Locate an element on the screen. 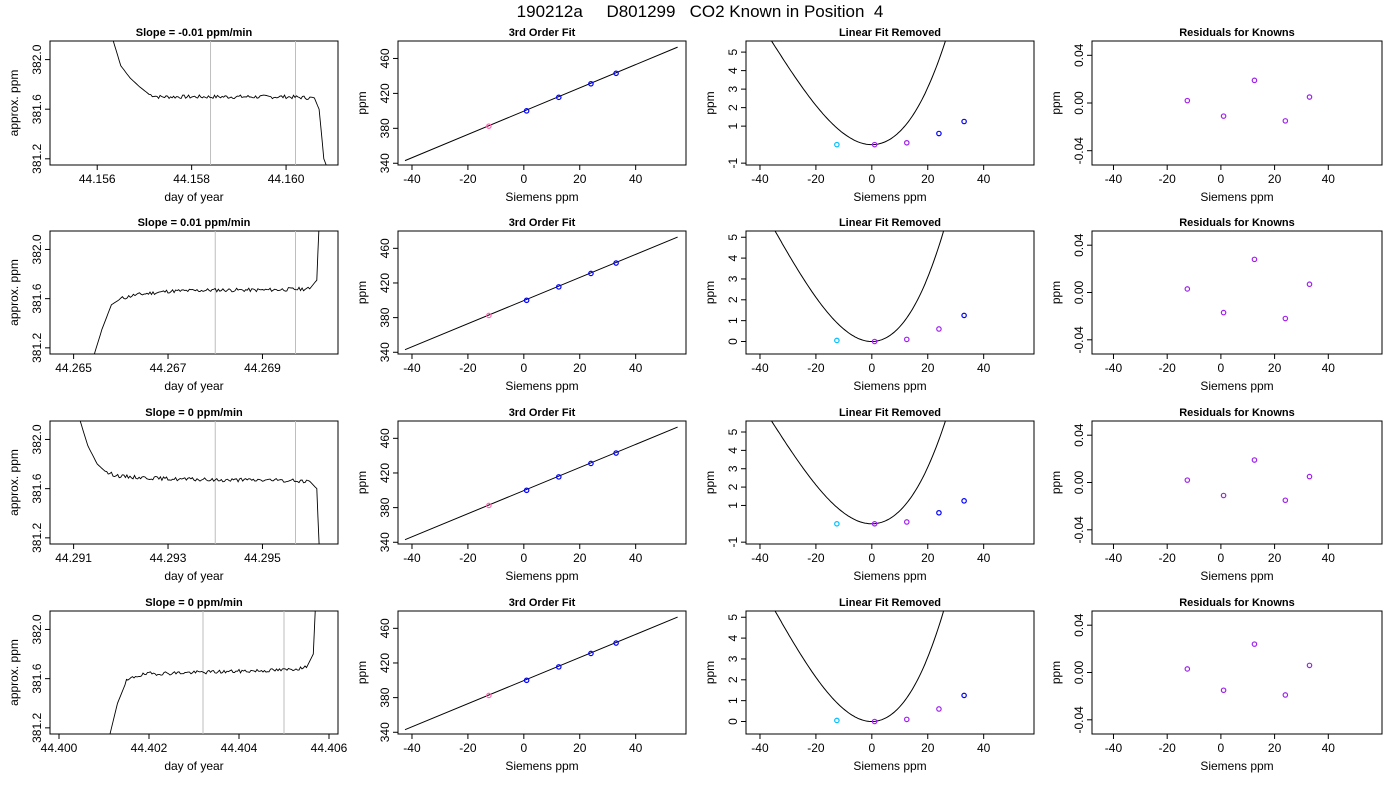  y-tick-label: 0.04 is located at coordinates (1079, 435).